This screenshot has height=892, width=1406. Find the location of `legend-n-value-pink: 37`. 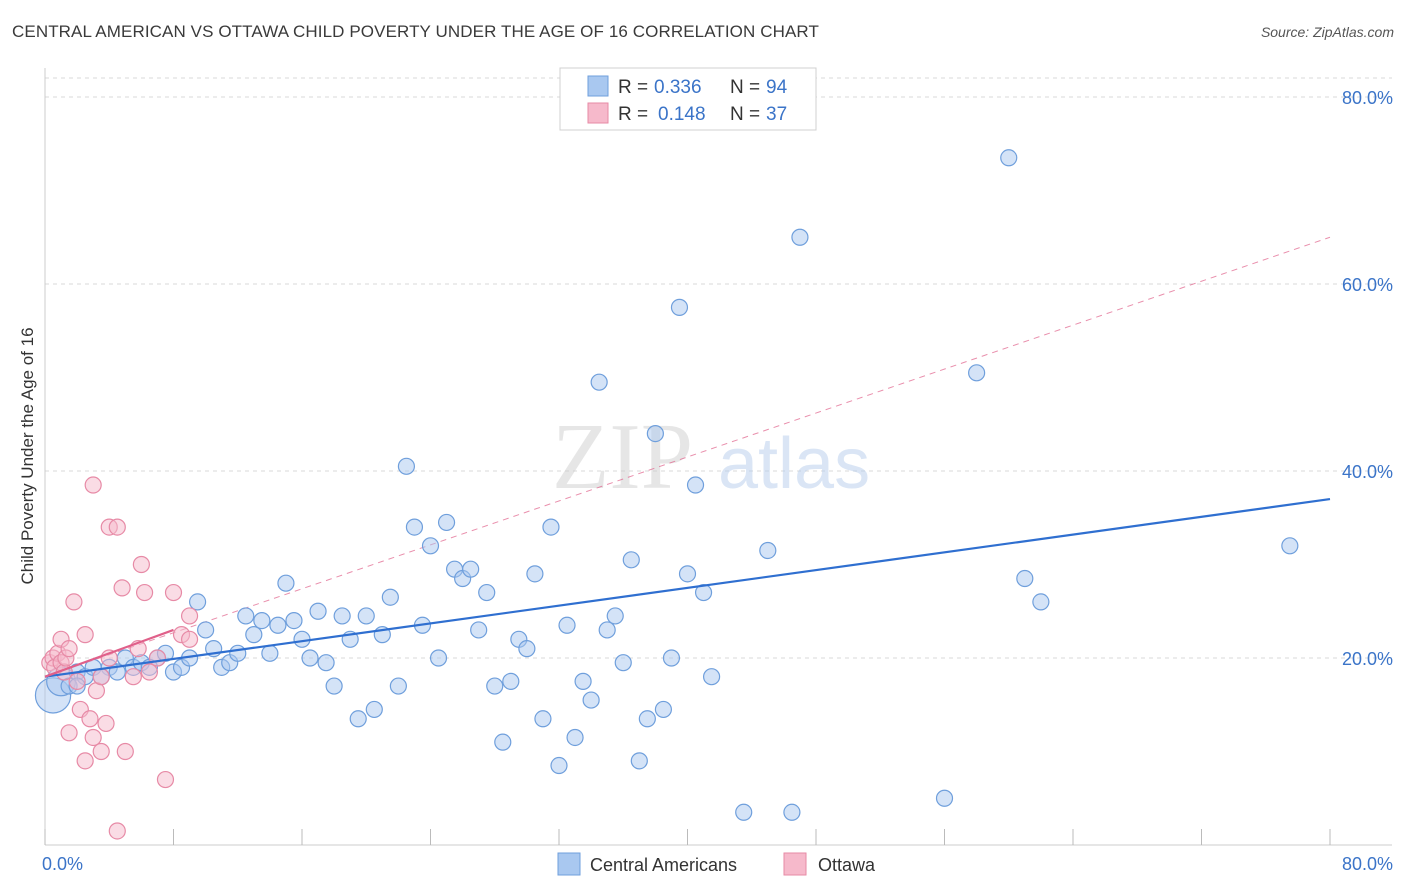

legend-n-value-pink: 37 is located at coordinates (776, 114).